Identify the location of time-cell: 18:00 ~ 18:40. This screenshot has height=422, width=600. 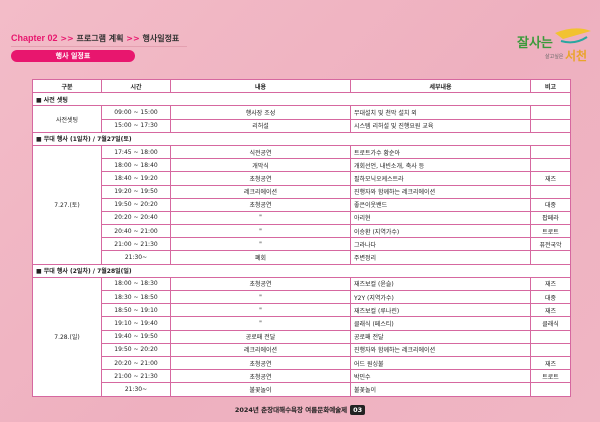
(136, 165).